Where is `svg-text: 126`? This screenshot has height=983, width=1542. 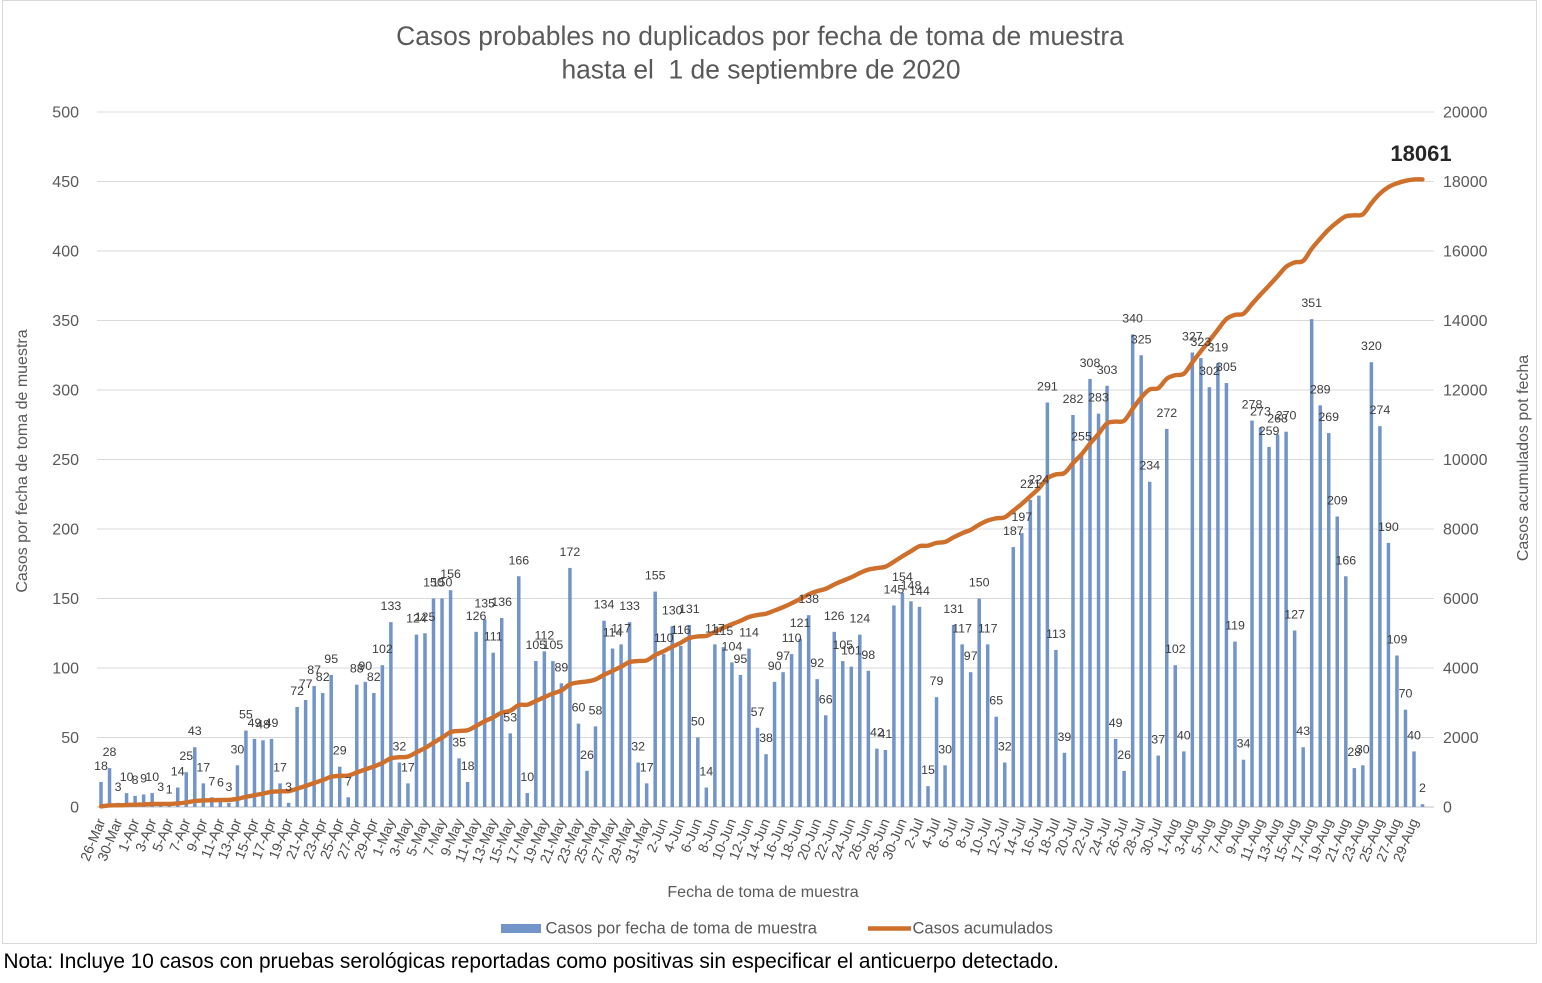 svg-text: 126 is located at coordinates (834, 616).